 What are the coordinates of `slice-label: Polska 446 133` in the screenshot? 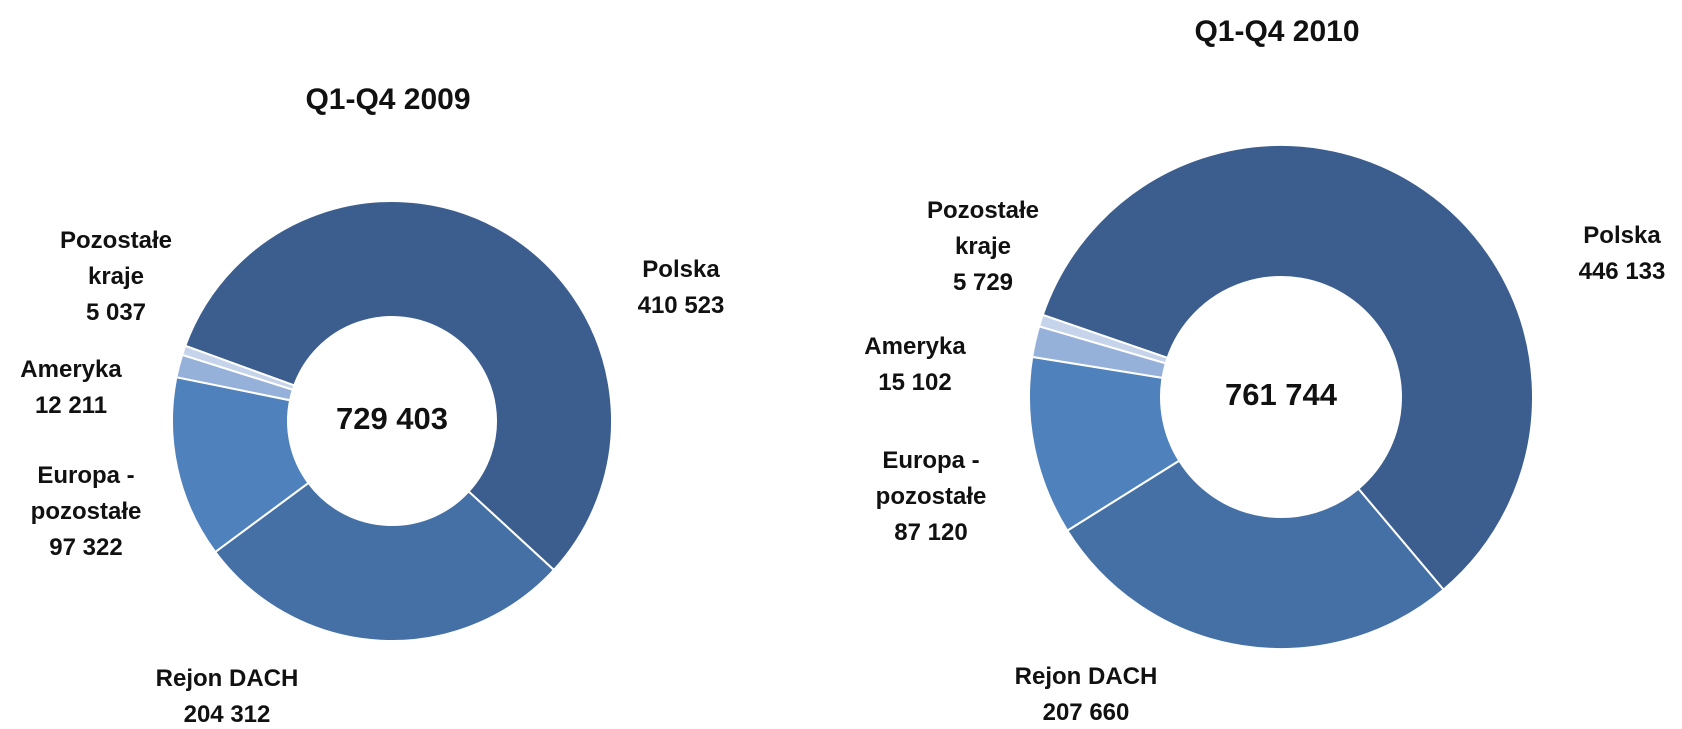 It's located at (1617, 254).